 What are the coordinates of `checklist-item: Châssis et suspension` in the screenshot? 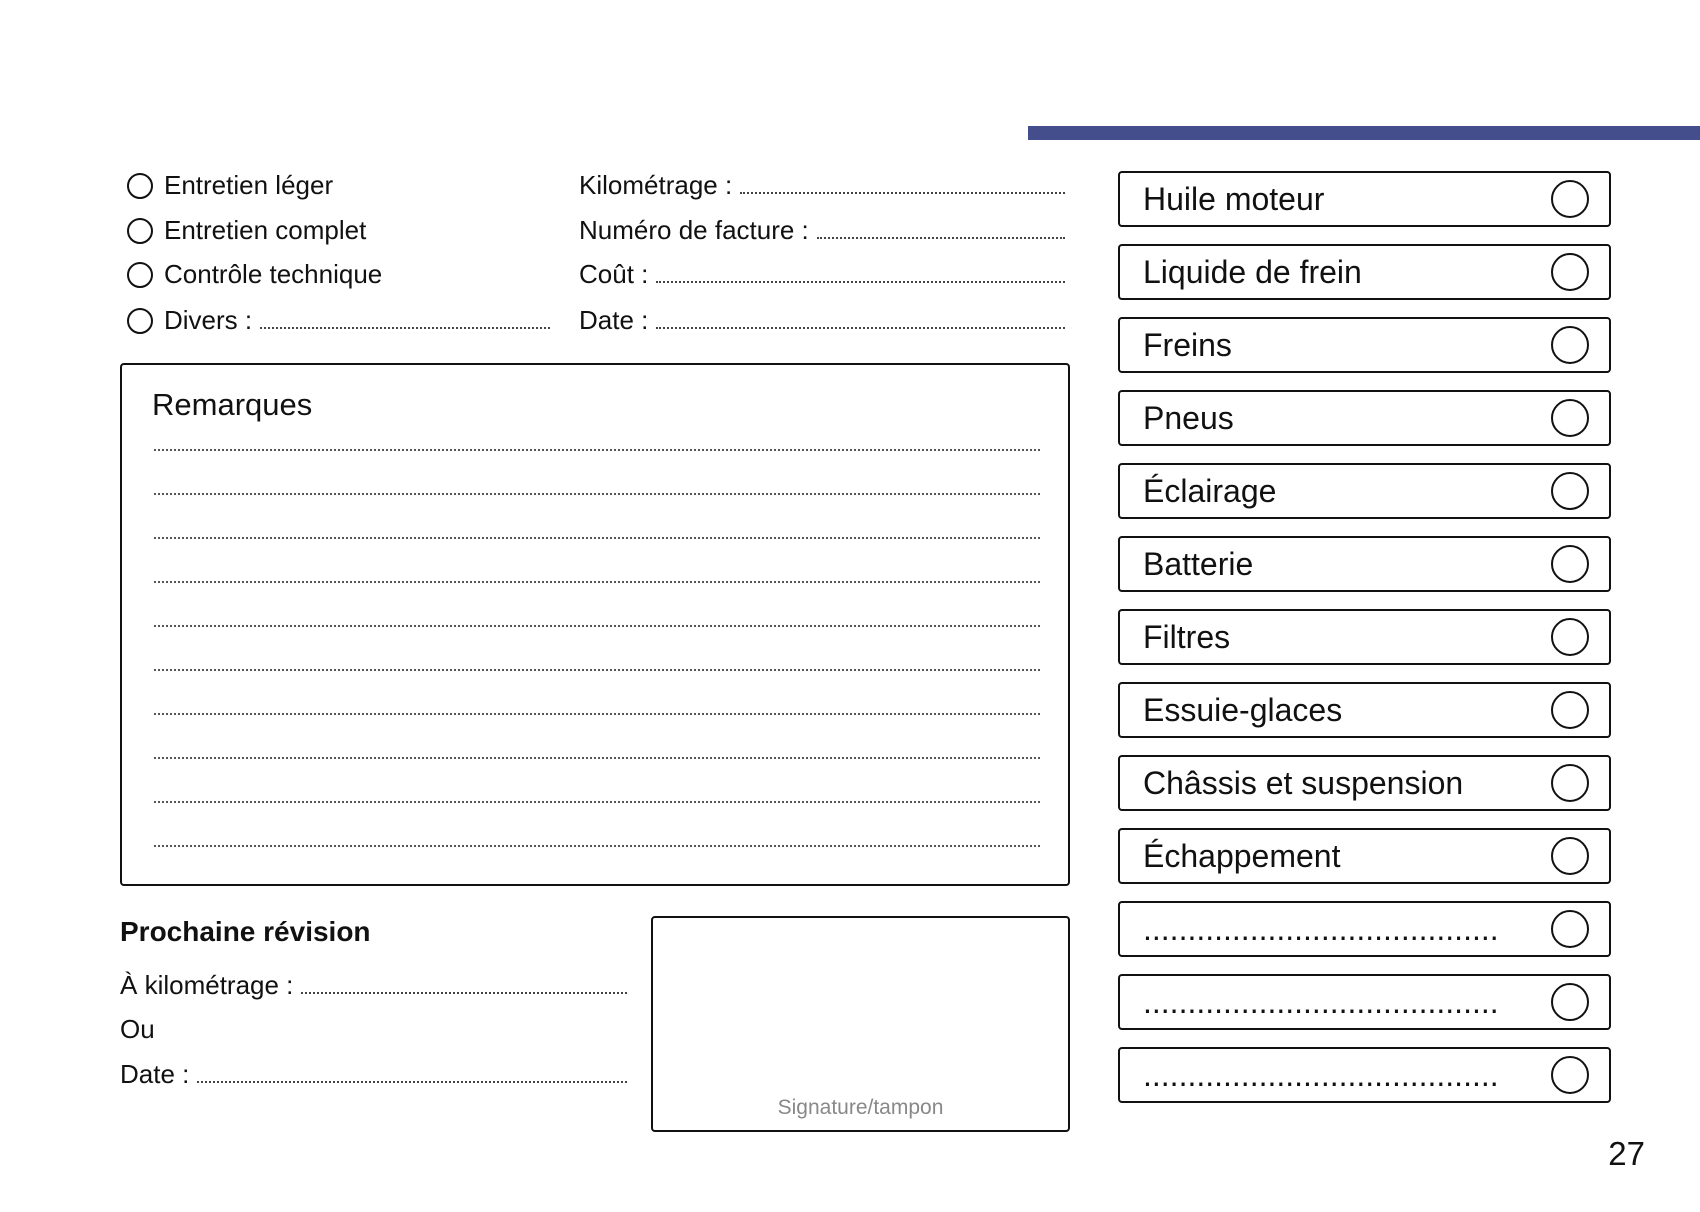 It's located at (1364, 783).